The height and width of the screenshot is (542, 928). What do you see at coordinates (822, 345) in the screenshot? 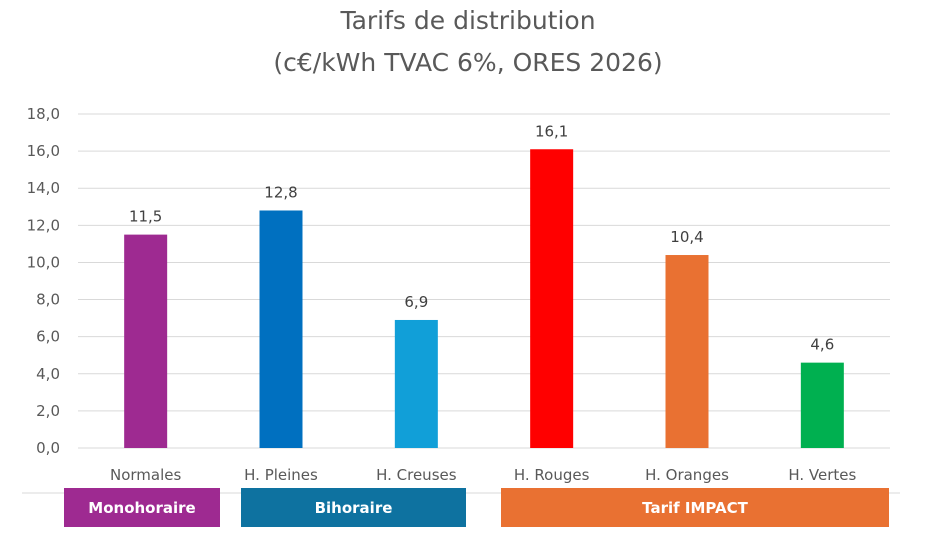
I see `data-label: 4,6` at bounding box center [822, 345].